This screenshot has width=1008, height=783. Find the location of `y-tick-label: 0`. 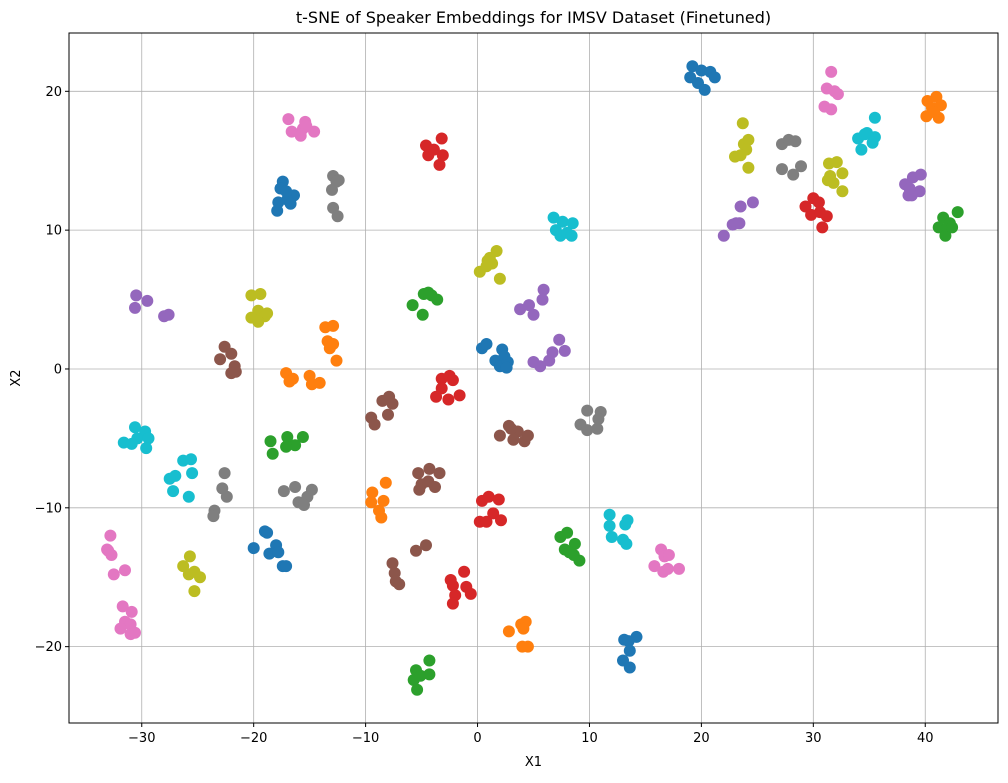

y-tick-label: 0 is located at coordinates (58, 369).